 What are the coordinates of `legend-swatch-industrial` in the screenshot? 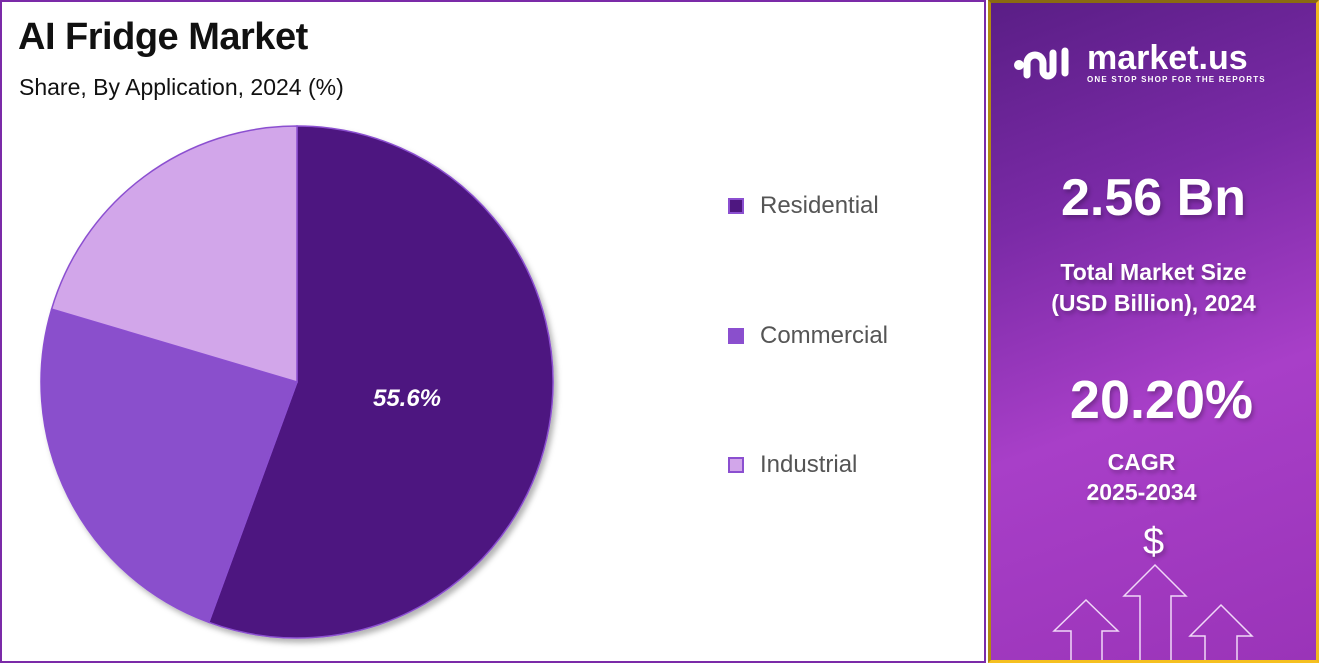 It's located at (736, 465).